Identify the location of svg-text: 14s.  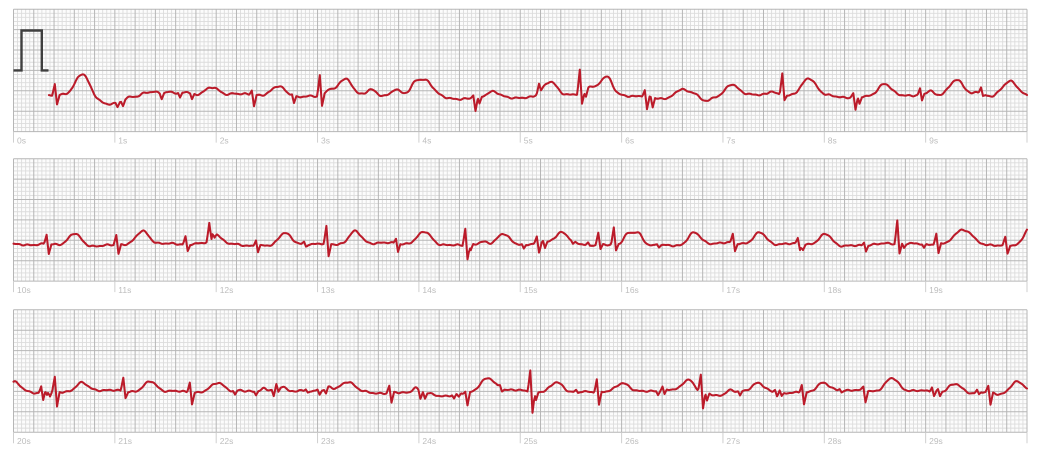
(429, 290).